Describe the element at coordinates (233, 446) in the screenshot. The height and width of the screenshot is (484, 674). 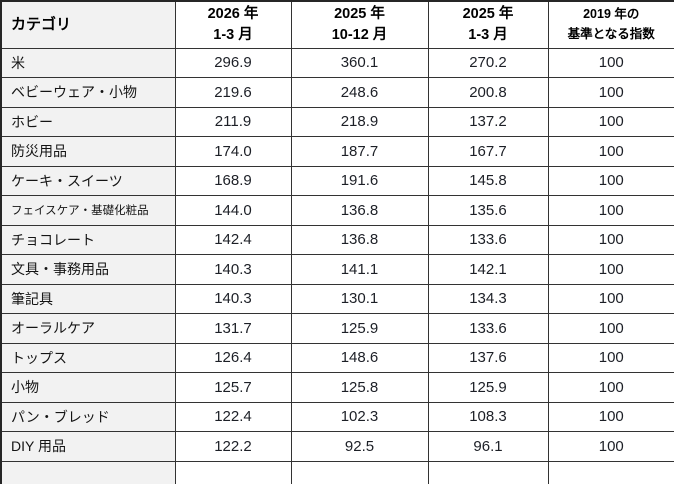
I see `value-cell: 122.2` at that location.